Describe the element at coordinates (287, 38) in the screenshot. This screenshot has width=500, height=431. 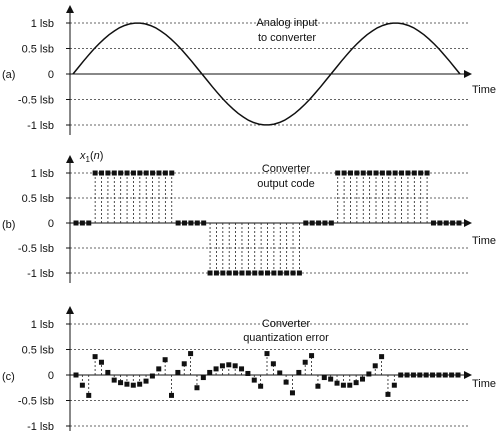
I see `annotation-a-line2: to converter` at that location.